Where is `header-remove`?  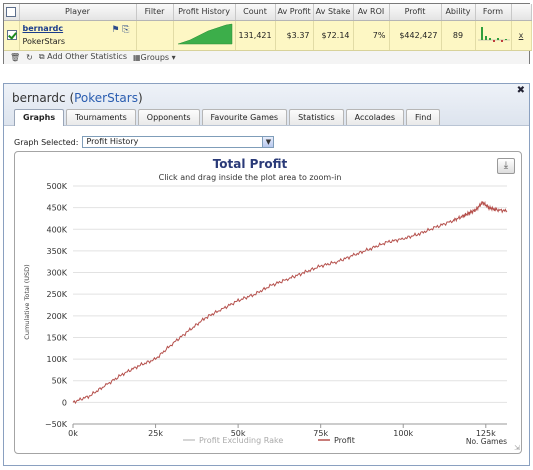
header-remove is located at coordinates (521, 12).